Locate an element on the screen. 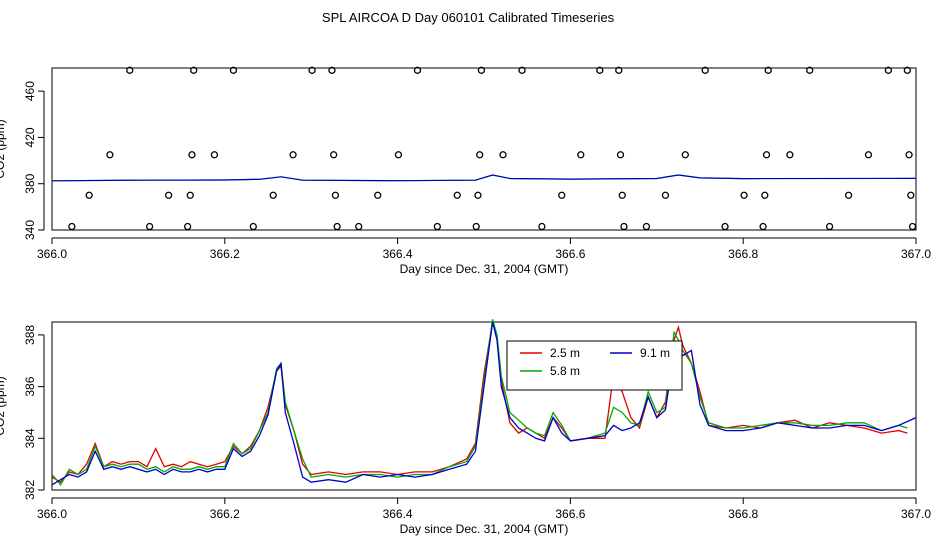  y-tick-label: 388 is located at coordinates (30, 335).